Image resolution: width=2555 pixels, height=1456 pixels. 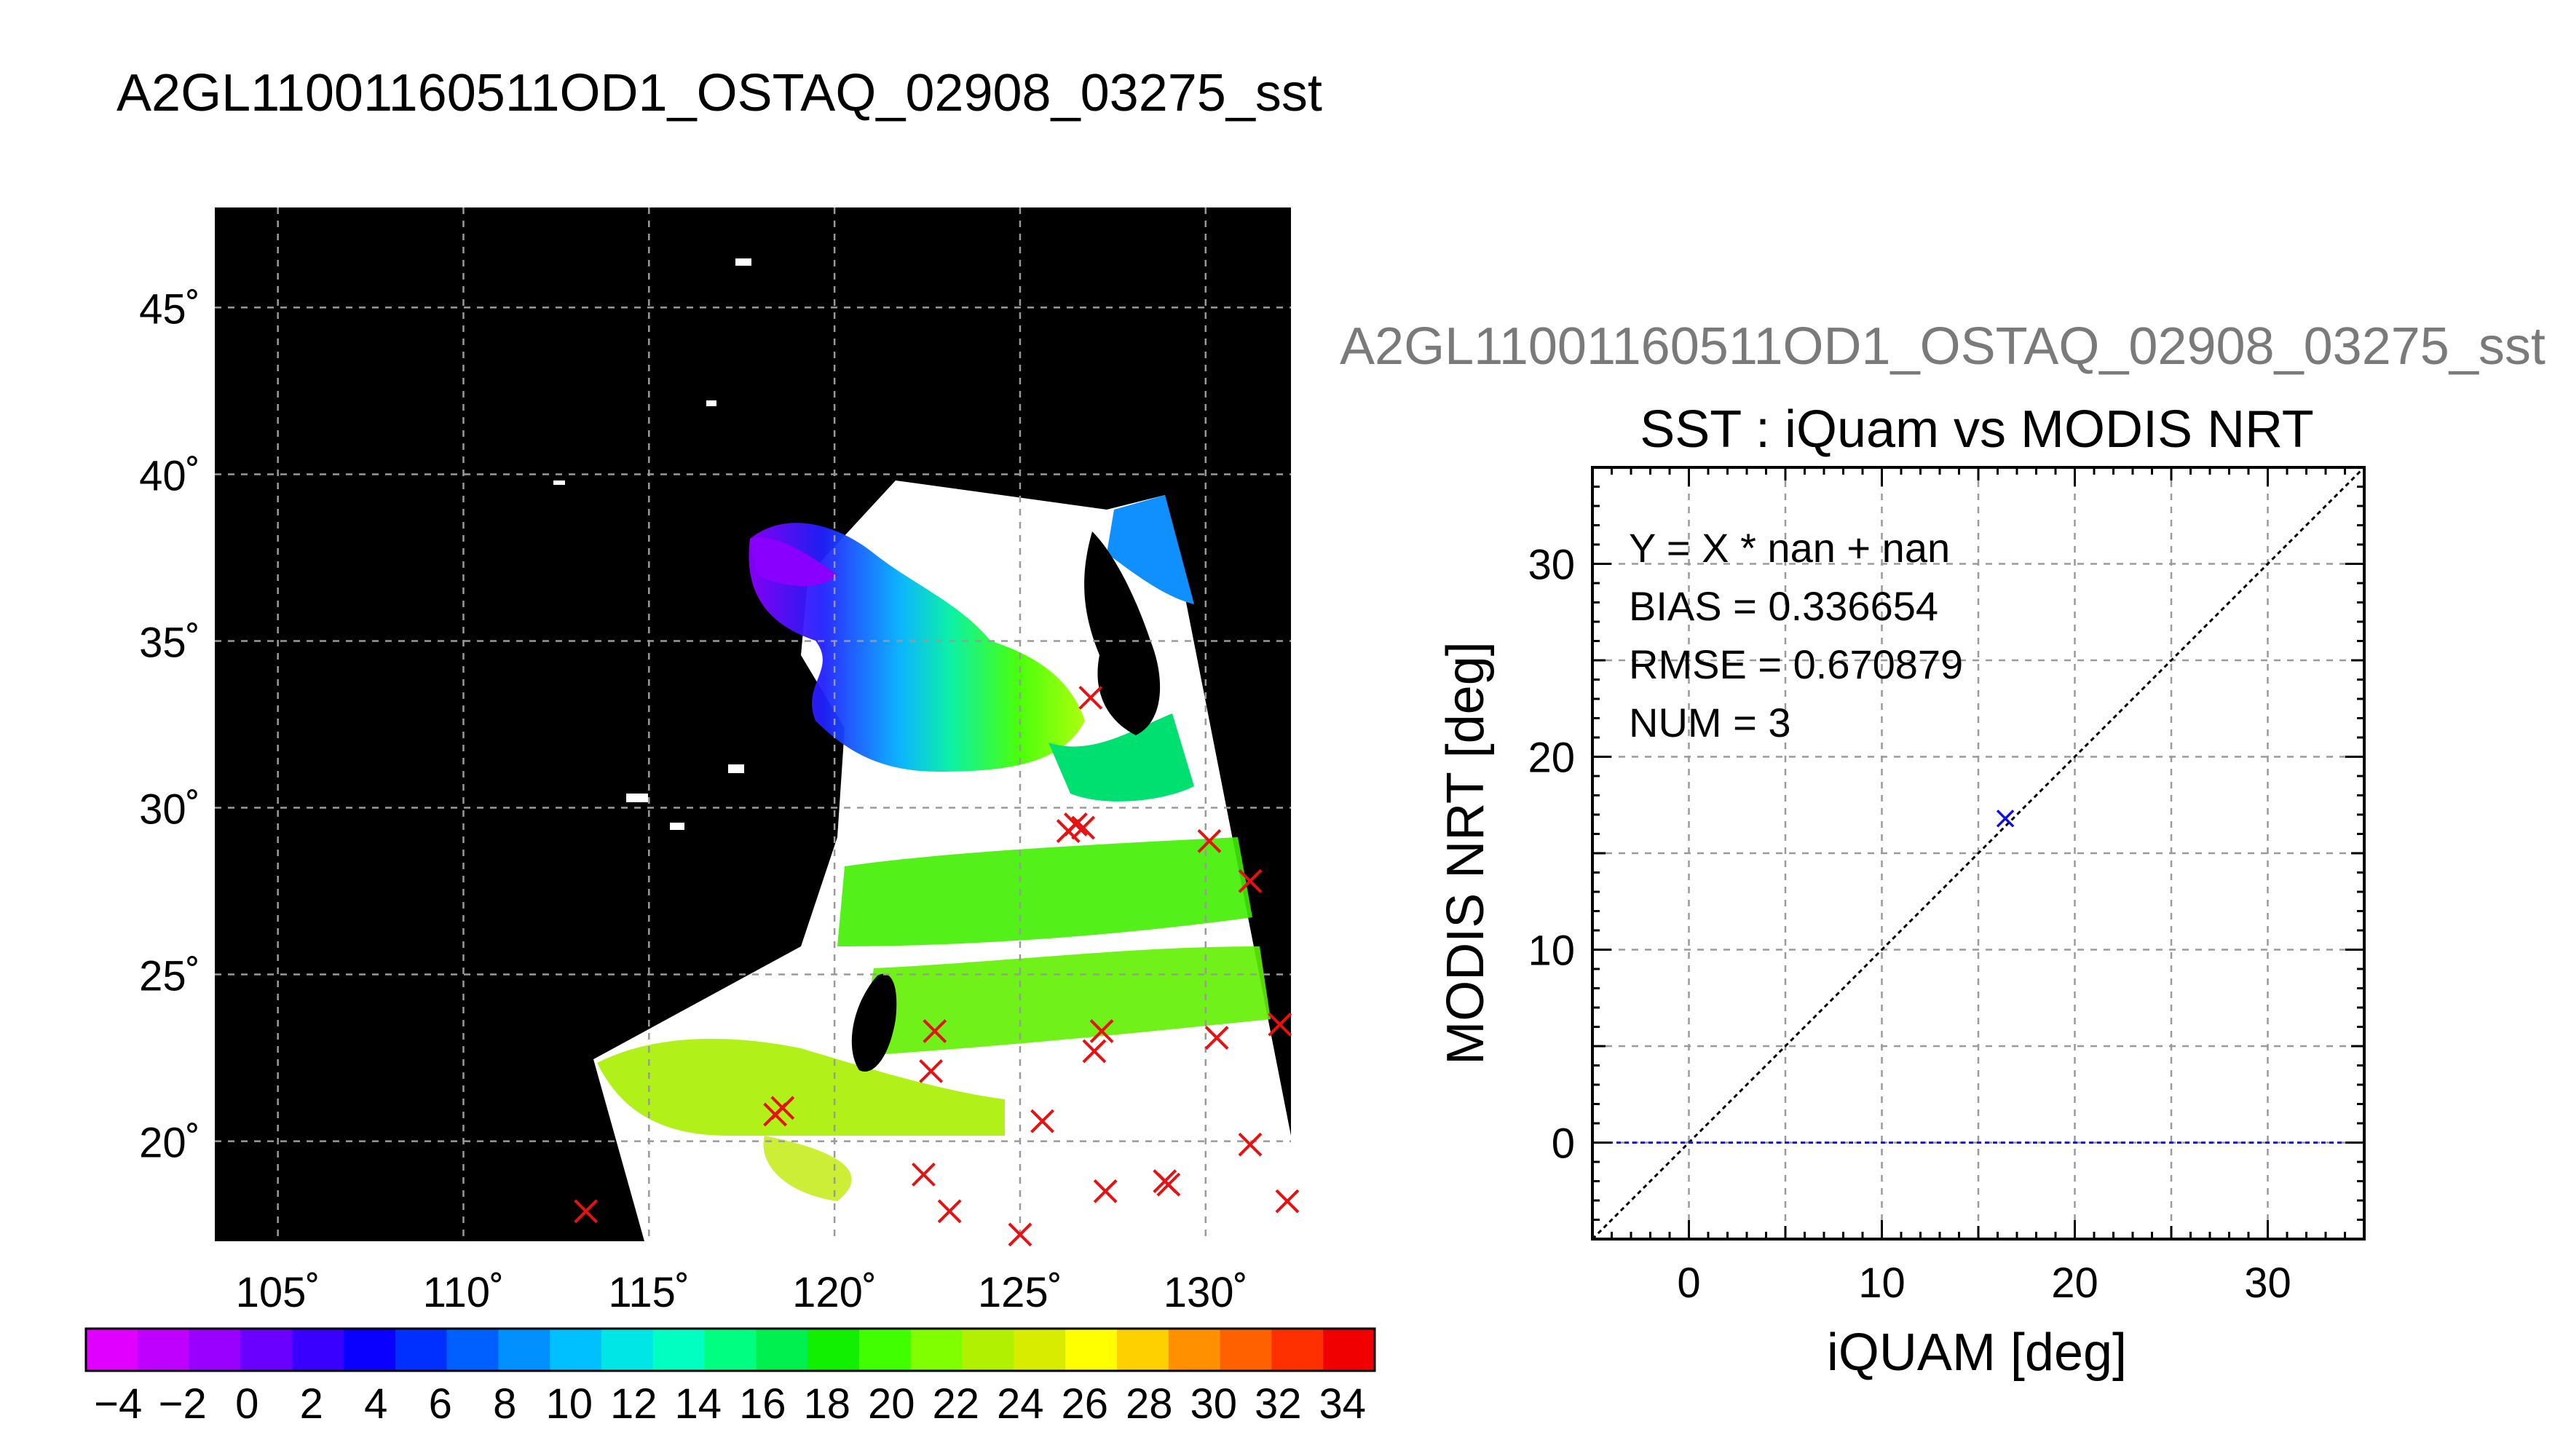 What do you see at coordinates (955, 1404) in the screenshot?
I see `colorbar-label-13: 22` at bounding box center [955, 1404].